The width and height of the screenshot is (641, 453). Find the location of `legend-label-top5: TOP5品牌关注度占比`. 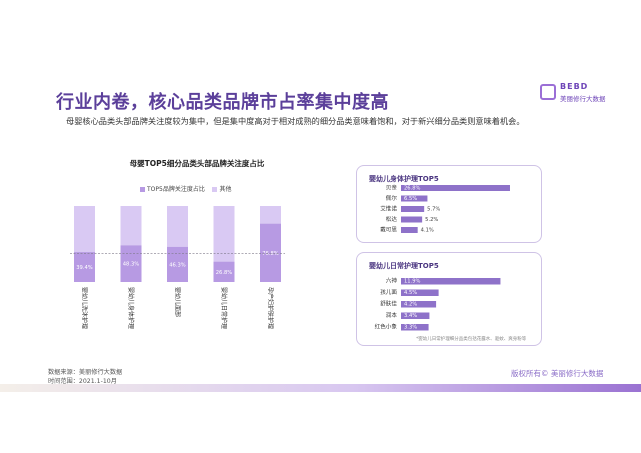

legend-label-top5: TOP5品牌关注度占比 is located at coordinates (176, 189).